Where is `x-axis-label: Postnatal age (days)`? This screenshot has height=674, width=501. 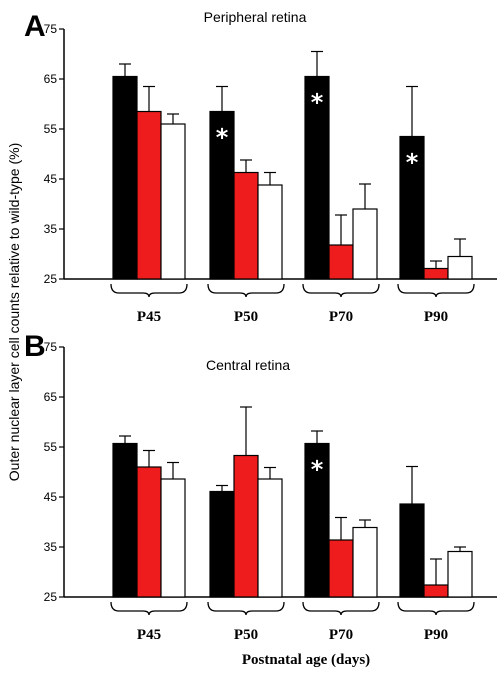 x-axis-label: Postnatal age (days) is located at coordinates (306, 660).